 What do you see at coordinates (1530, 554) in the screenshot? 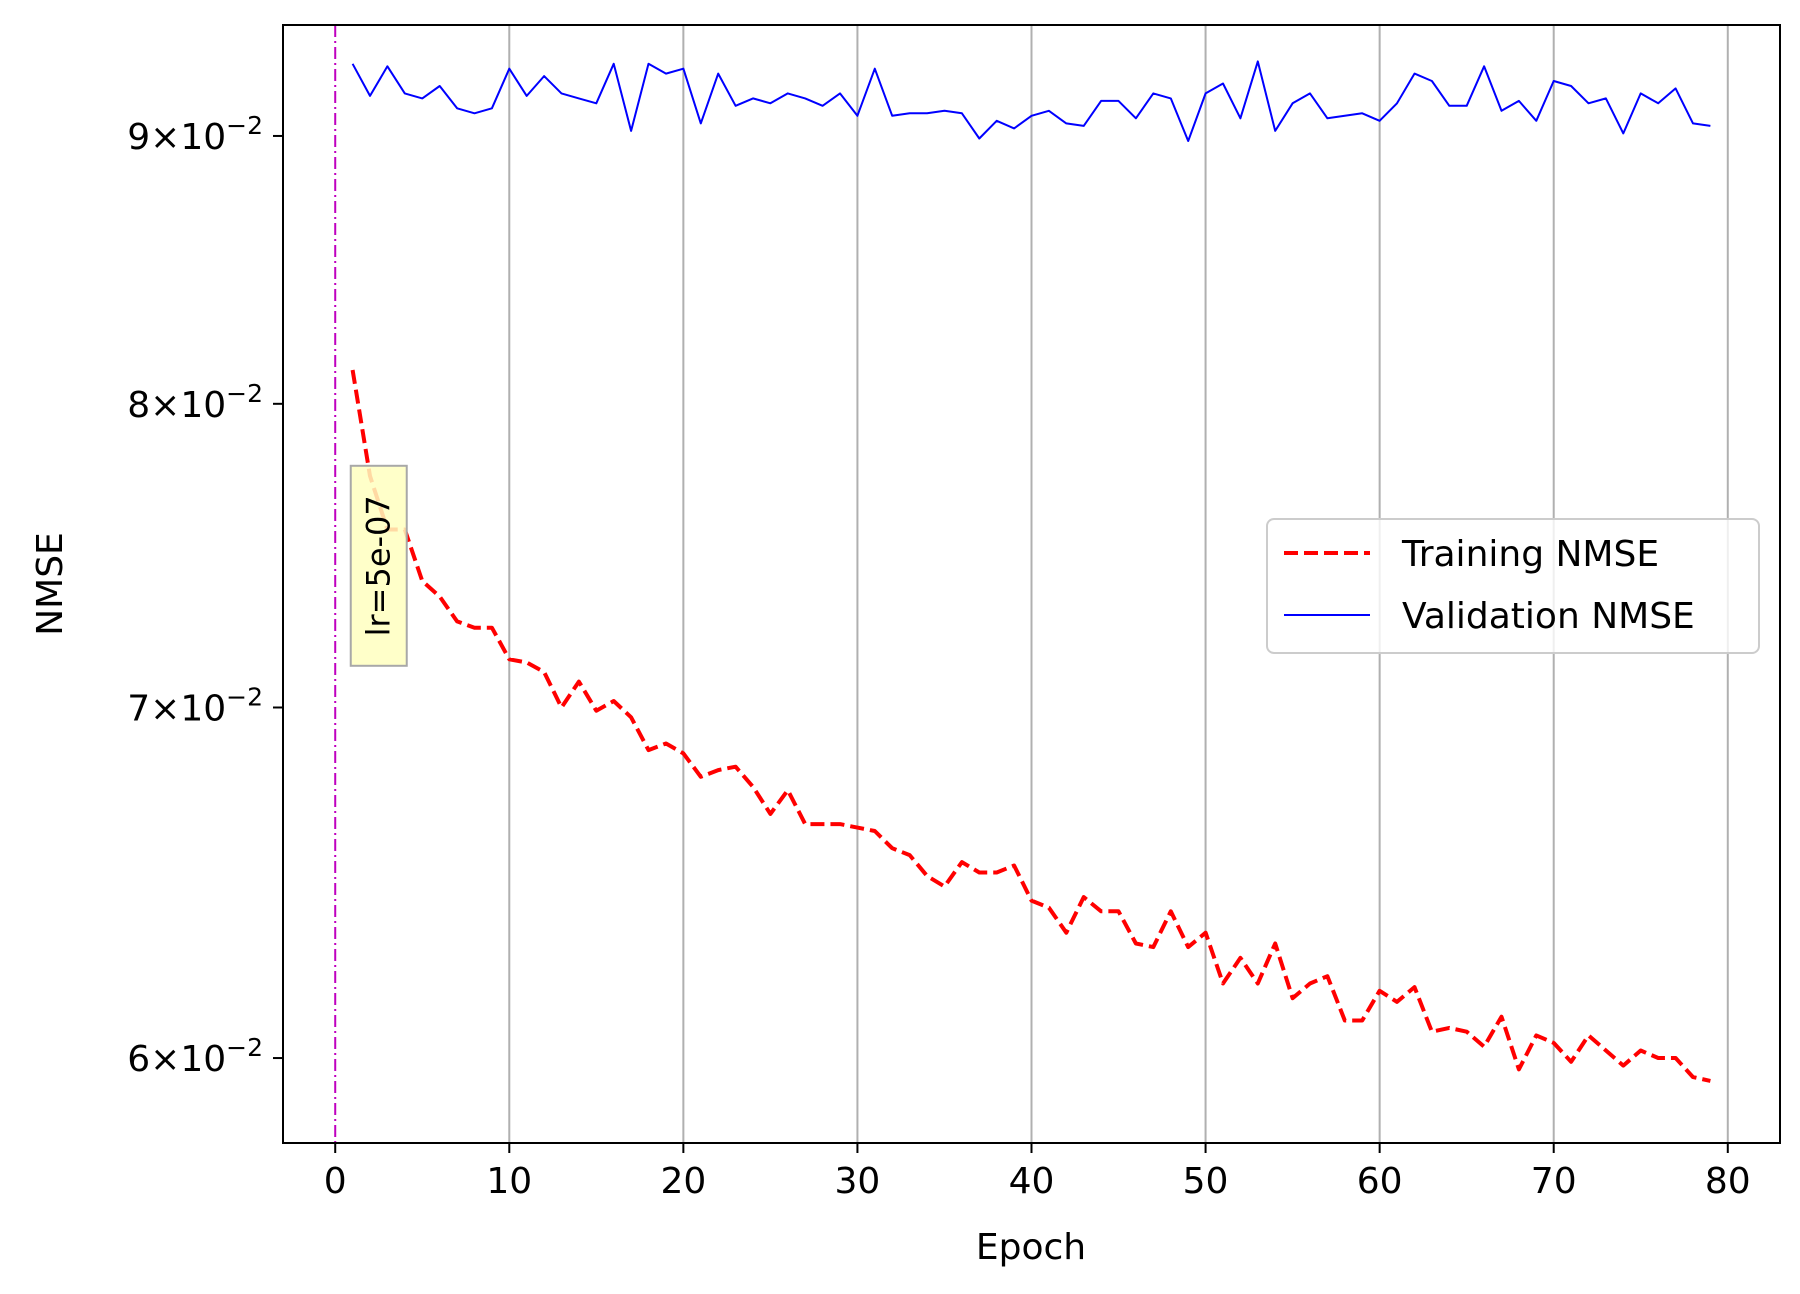
I see `legend-label-training: Training NMSE` at bounding box center [1530, 554].